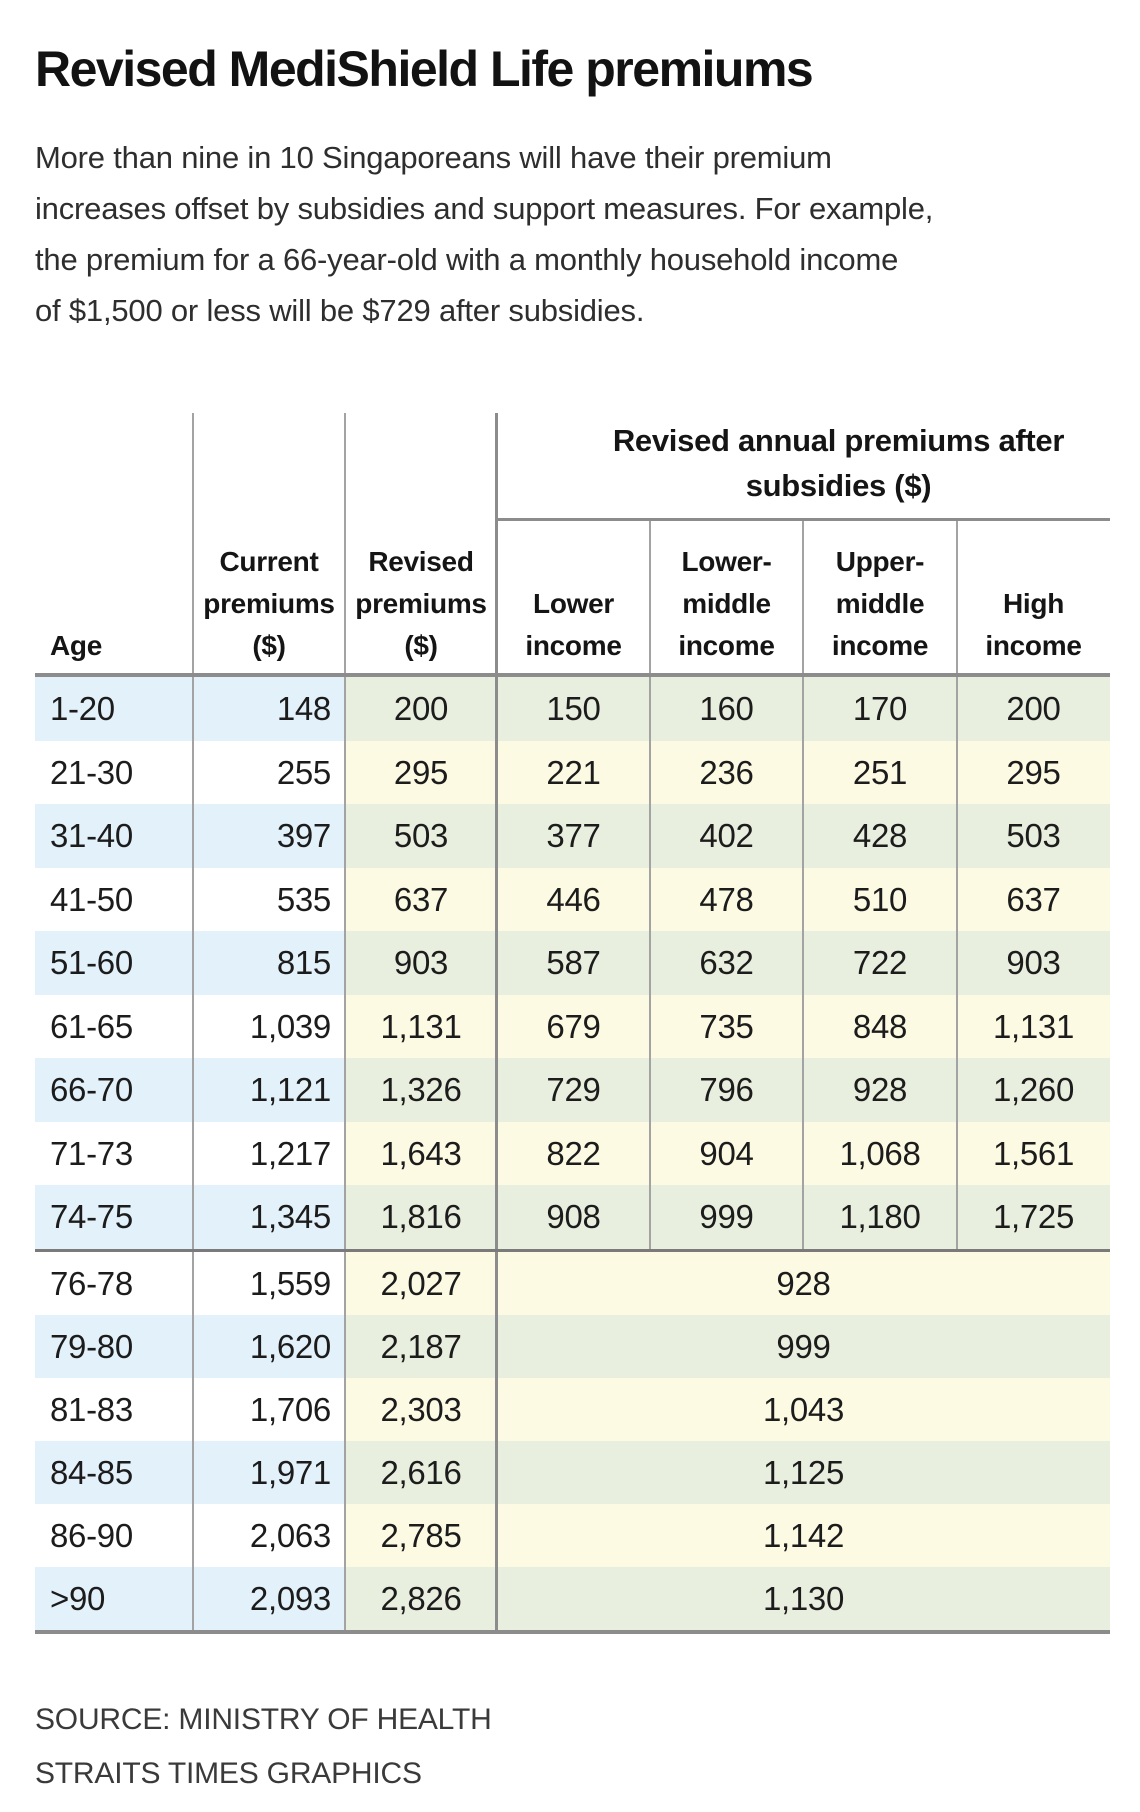 The image size is (1140, 1812). What do you see at coordinates (1033, 1089) in the screenshot?
I see `table-cell: 1,260` at bounding box center [1033, 1089].